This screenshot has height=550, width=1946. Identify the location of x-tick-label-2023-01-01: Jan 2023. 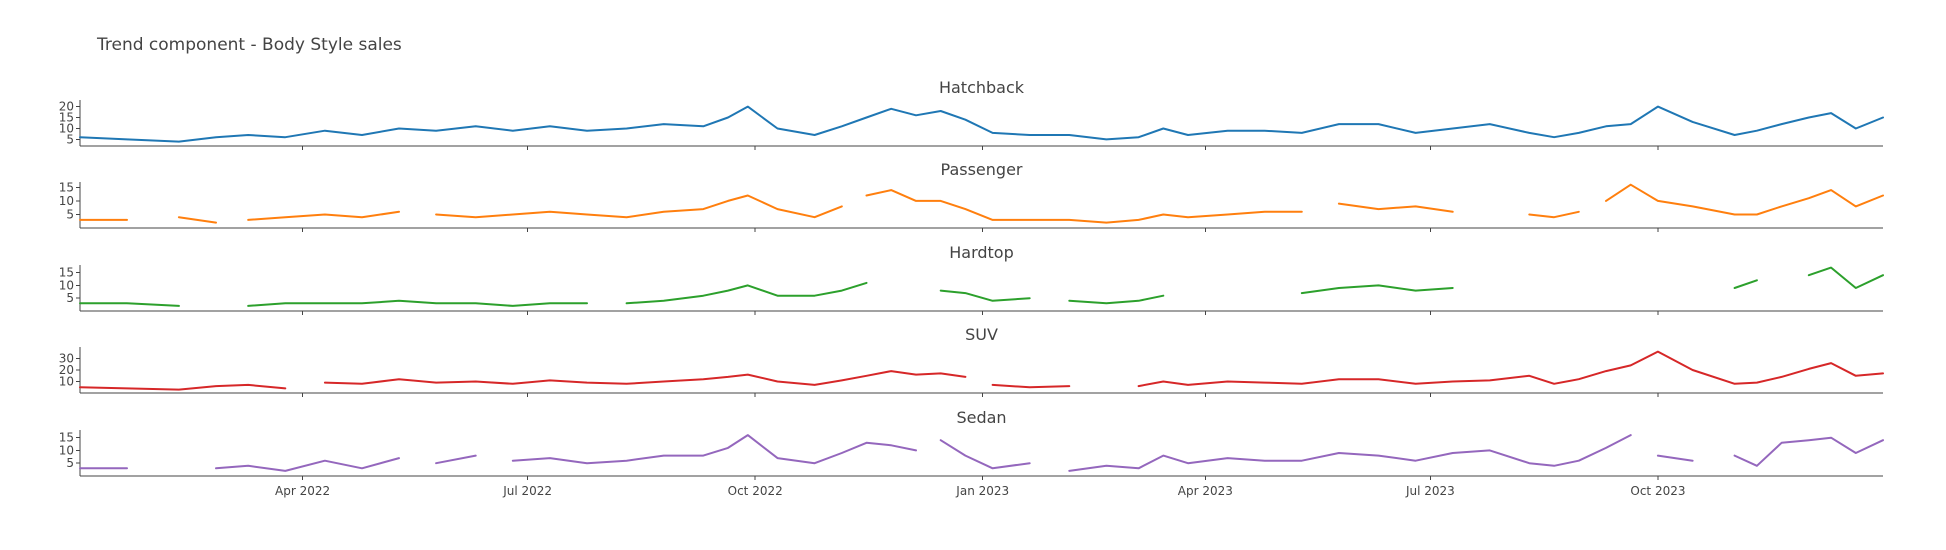
(982, 491).